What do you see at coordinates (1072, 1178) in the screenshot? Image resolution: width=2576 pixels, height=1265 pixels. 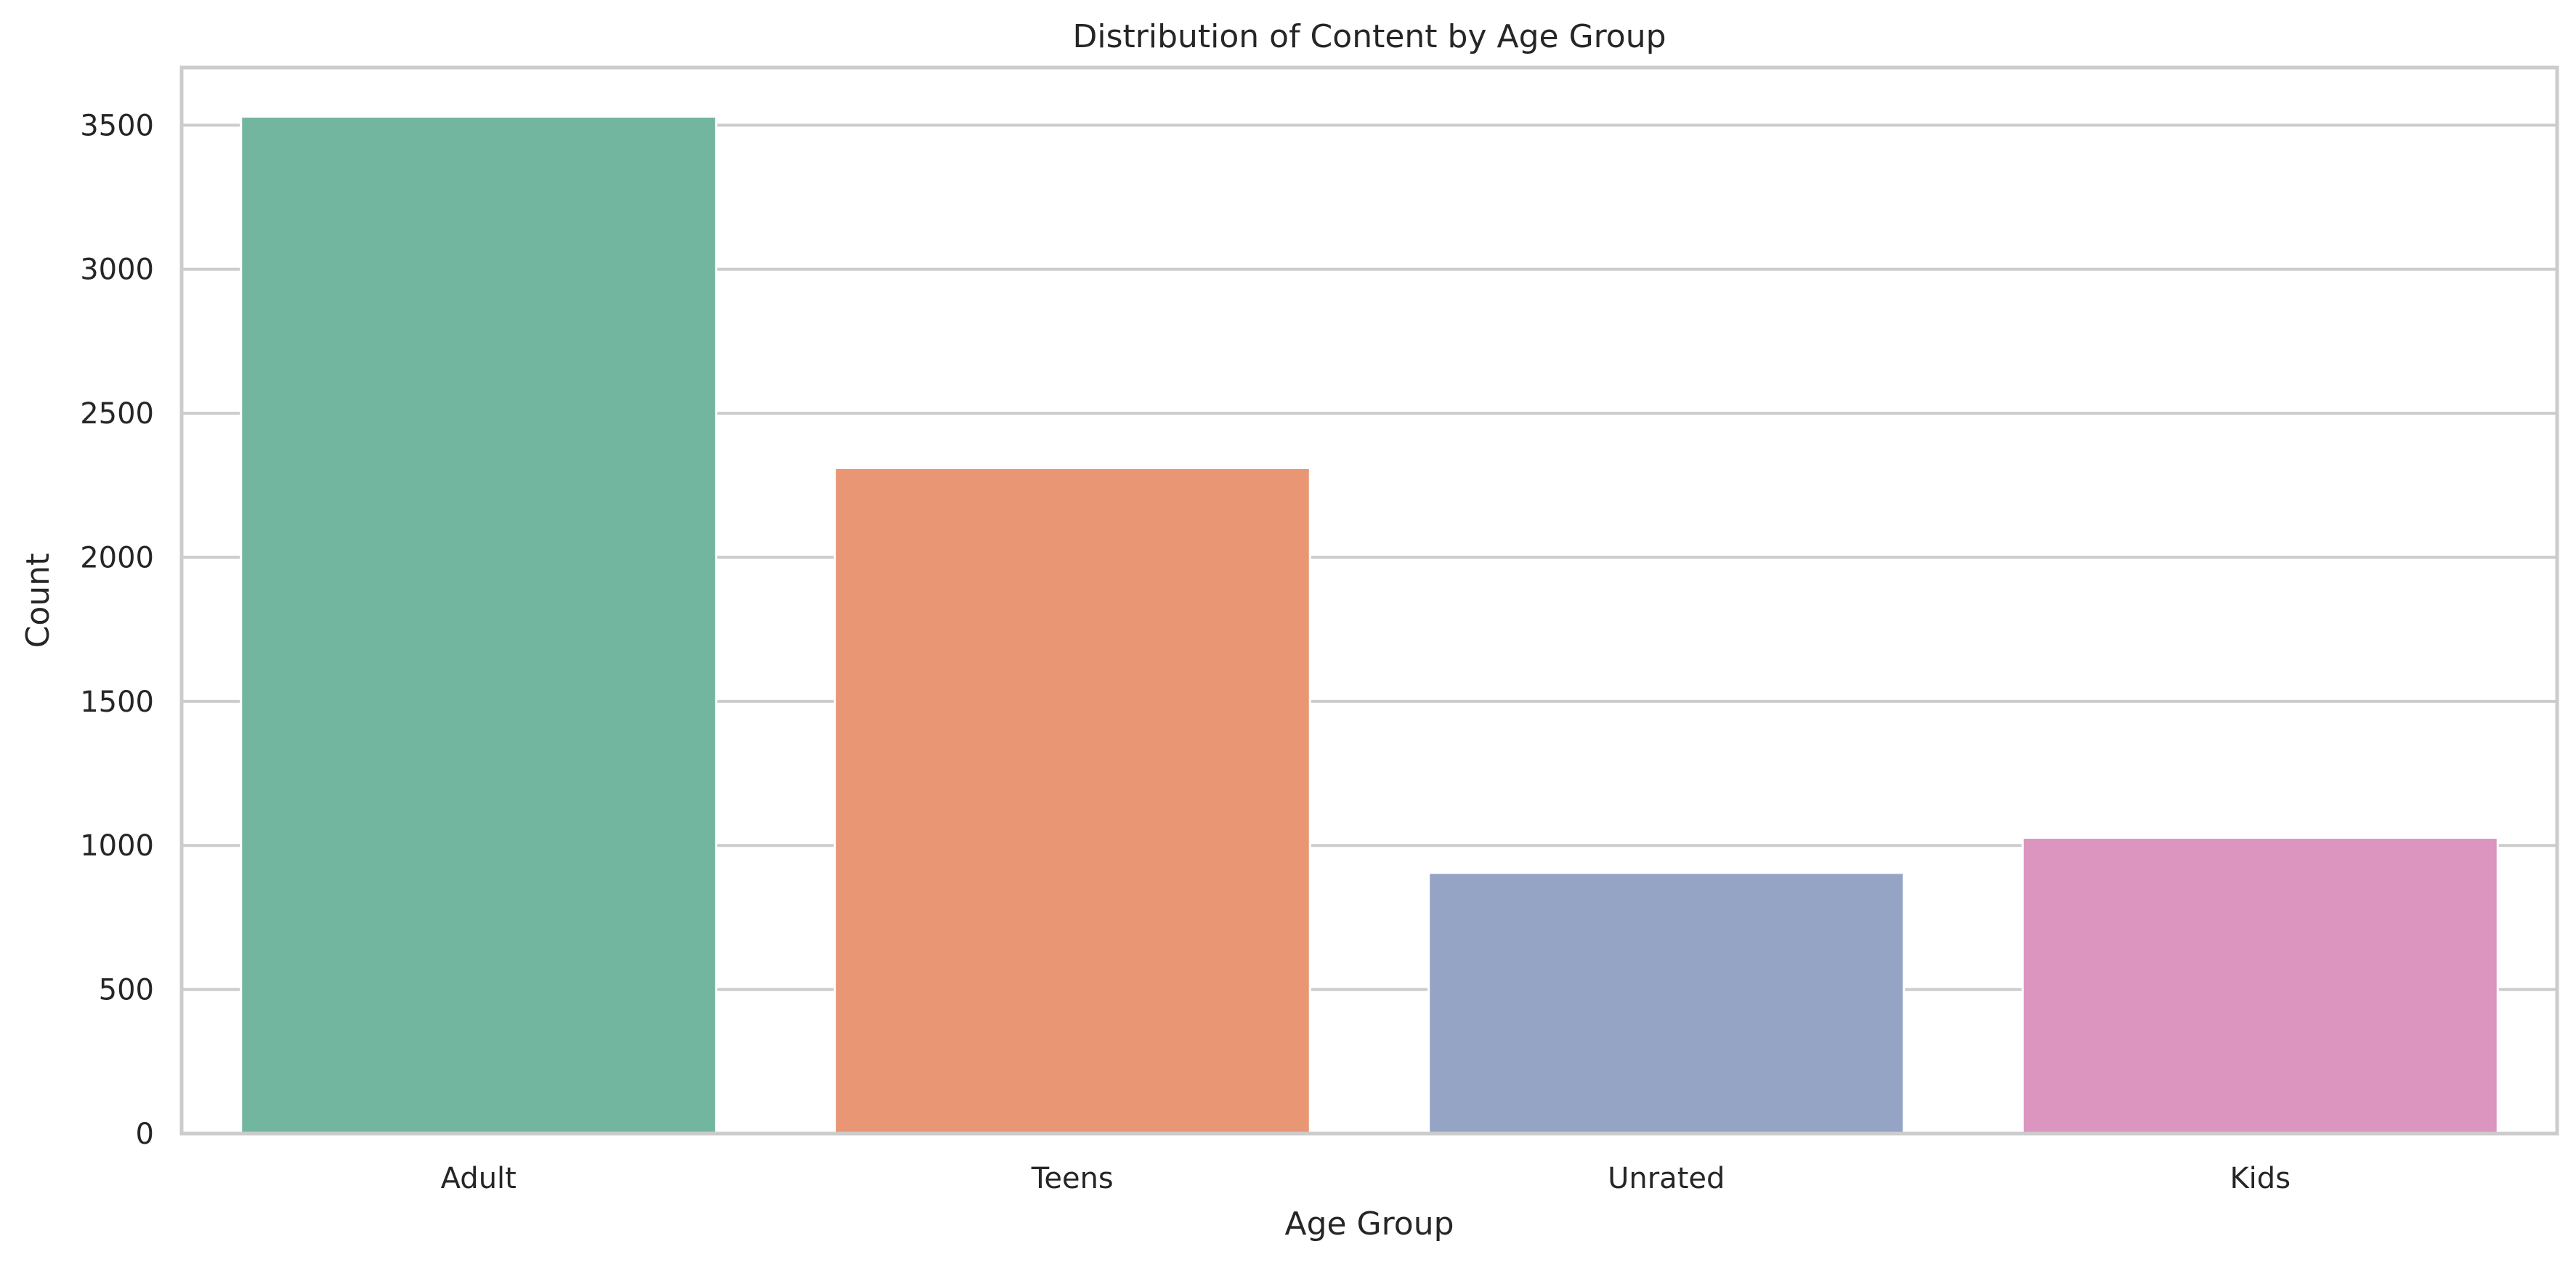 I see `x-tick-label-teens: Teens` at bounding box center [1072, 1178].